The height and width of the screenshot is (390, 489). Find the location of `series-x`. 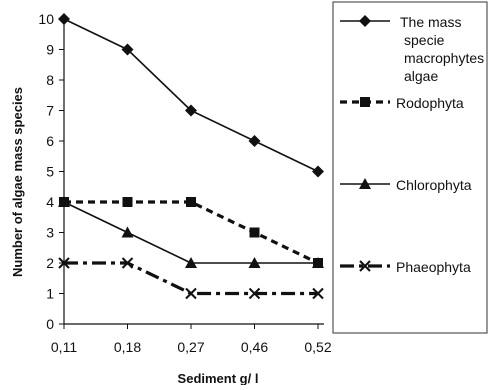

series-x is located at coordinates (191, 278).